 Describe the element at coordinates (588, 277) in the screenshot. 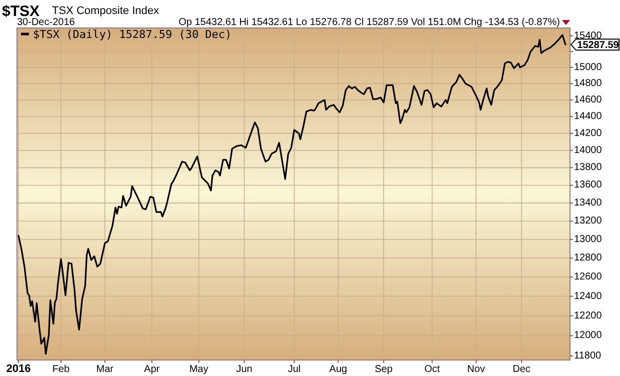

I see `y-tick-label: 12600` at that location.